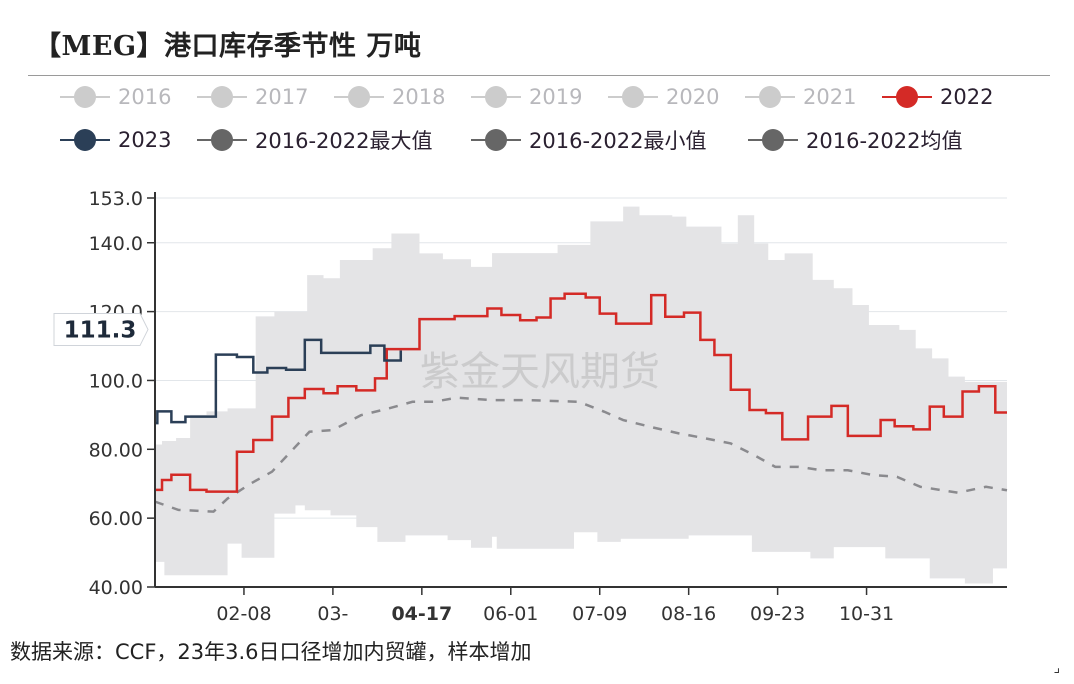 The image size is (1074, 684). I want to click on legend-label: 2017, so click(282, 97).